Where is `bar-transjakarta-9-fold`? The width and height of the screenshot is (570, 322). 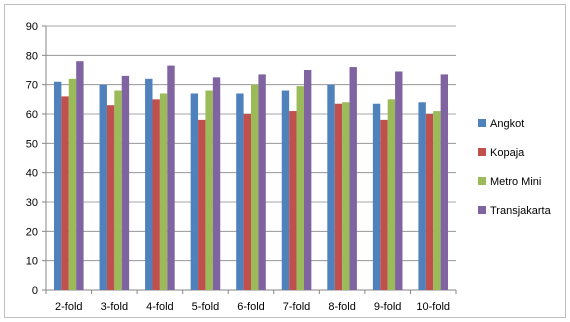
bar-transjakarta-9-fold is located at coordinates (399, 180).